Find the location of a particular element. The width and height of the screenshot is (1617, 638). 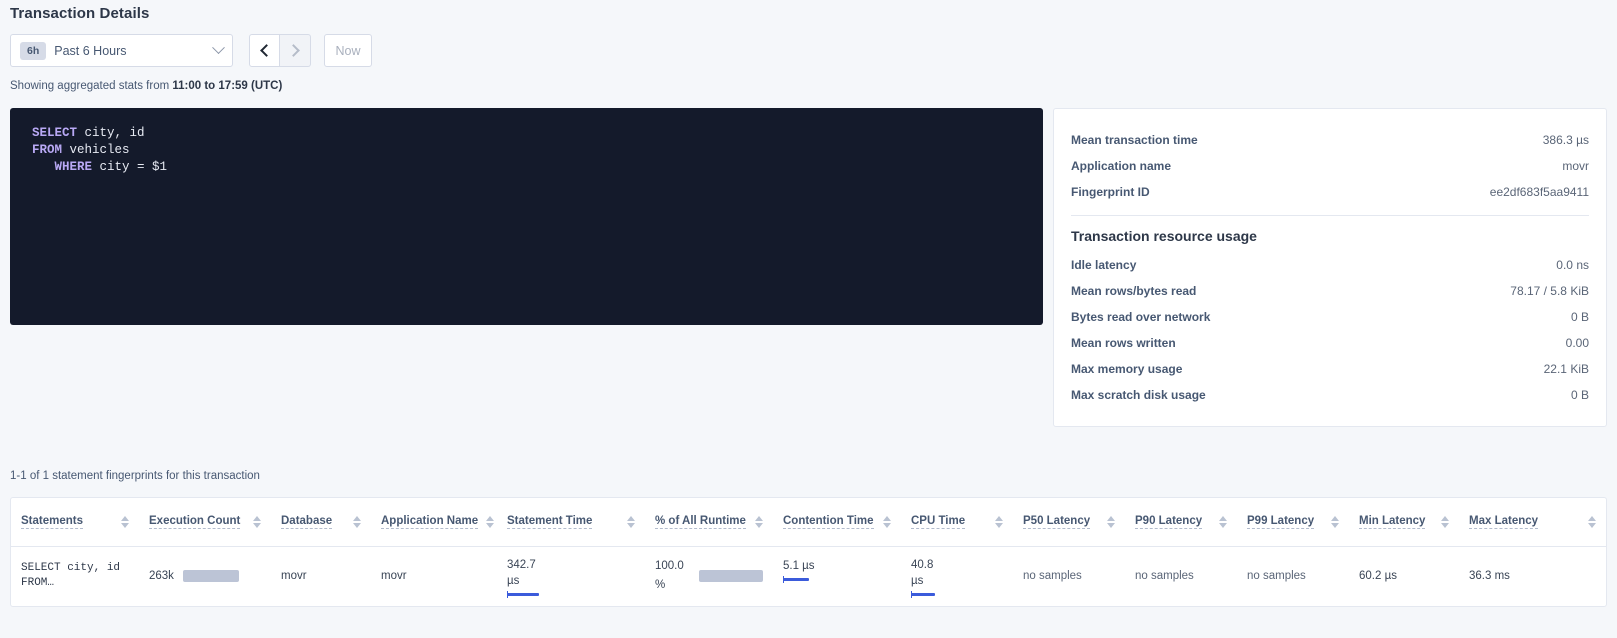

resource-row: Idle latency 0.0 ns is located at coordinates (1330, 265).